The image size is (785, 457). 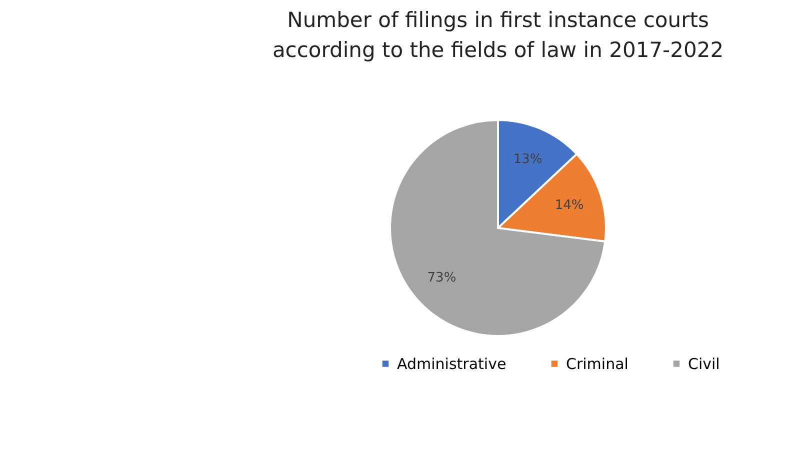 I want to click on data-label: 13%, so click(x=527, y=160).